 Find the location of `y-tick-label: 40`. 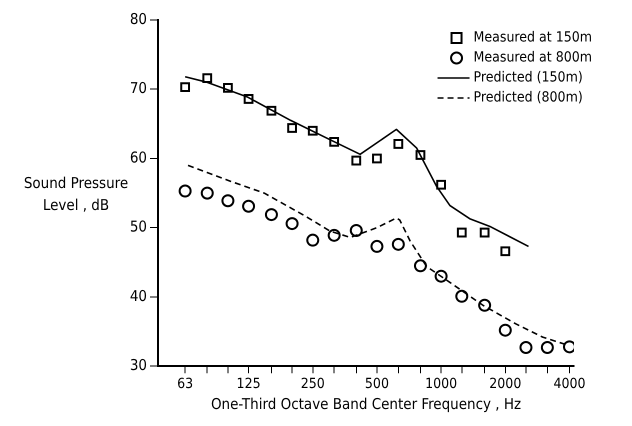

y-tick-label: 40 is located at coordinates (138, 295).